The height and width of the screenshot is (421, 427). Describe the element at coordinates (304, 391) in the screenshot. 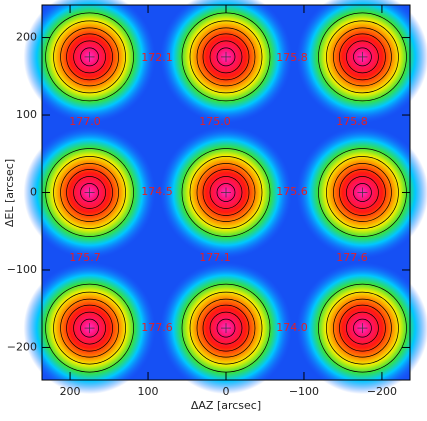

I see `x-tick-label: −100` at that location.